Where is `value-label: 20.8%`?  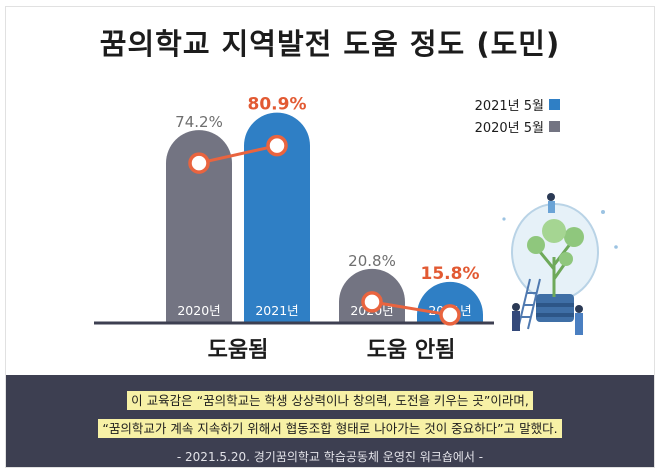
value-label: 20.8% is located at coordinates (372, 261).